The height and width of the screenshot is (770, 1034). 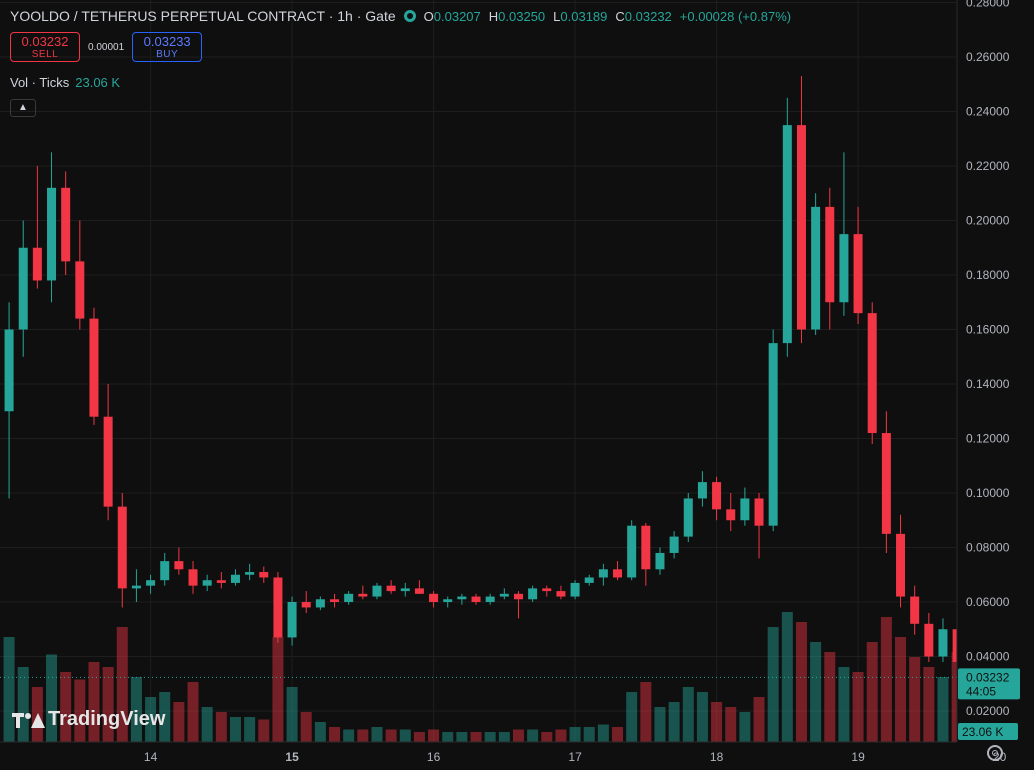 What do you see at coordinates (988, 439) in the screenshot?
I see `price-tick-label: 0.12000` at bounding box center [988, 439].